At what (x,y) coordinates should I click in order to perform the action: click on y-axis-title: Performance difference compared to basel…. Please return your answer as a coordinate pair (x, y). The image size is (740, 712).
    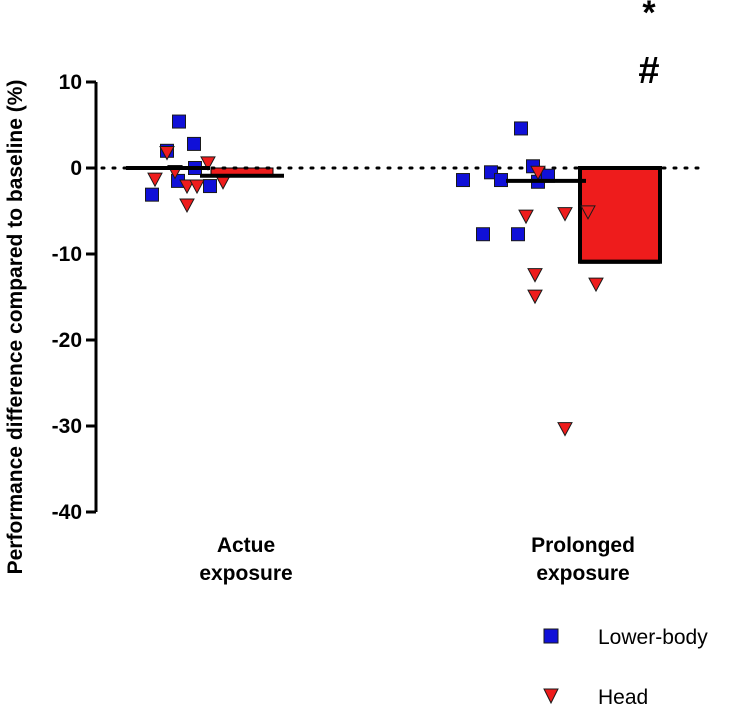
    Looking at the image, I should click on (15, 327).